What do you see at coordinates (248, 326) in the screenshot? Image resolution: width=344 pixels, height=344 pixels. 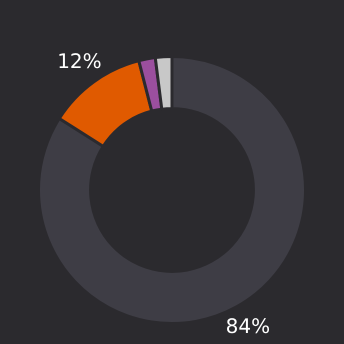 I see `data-label: 84%` at bounding box center [248, 326].